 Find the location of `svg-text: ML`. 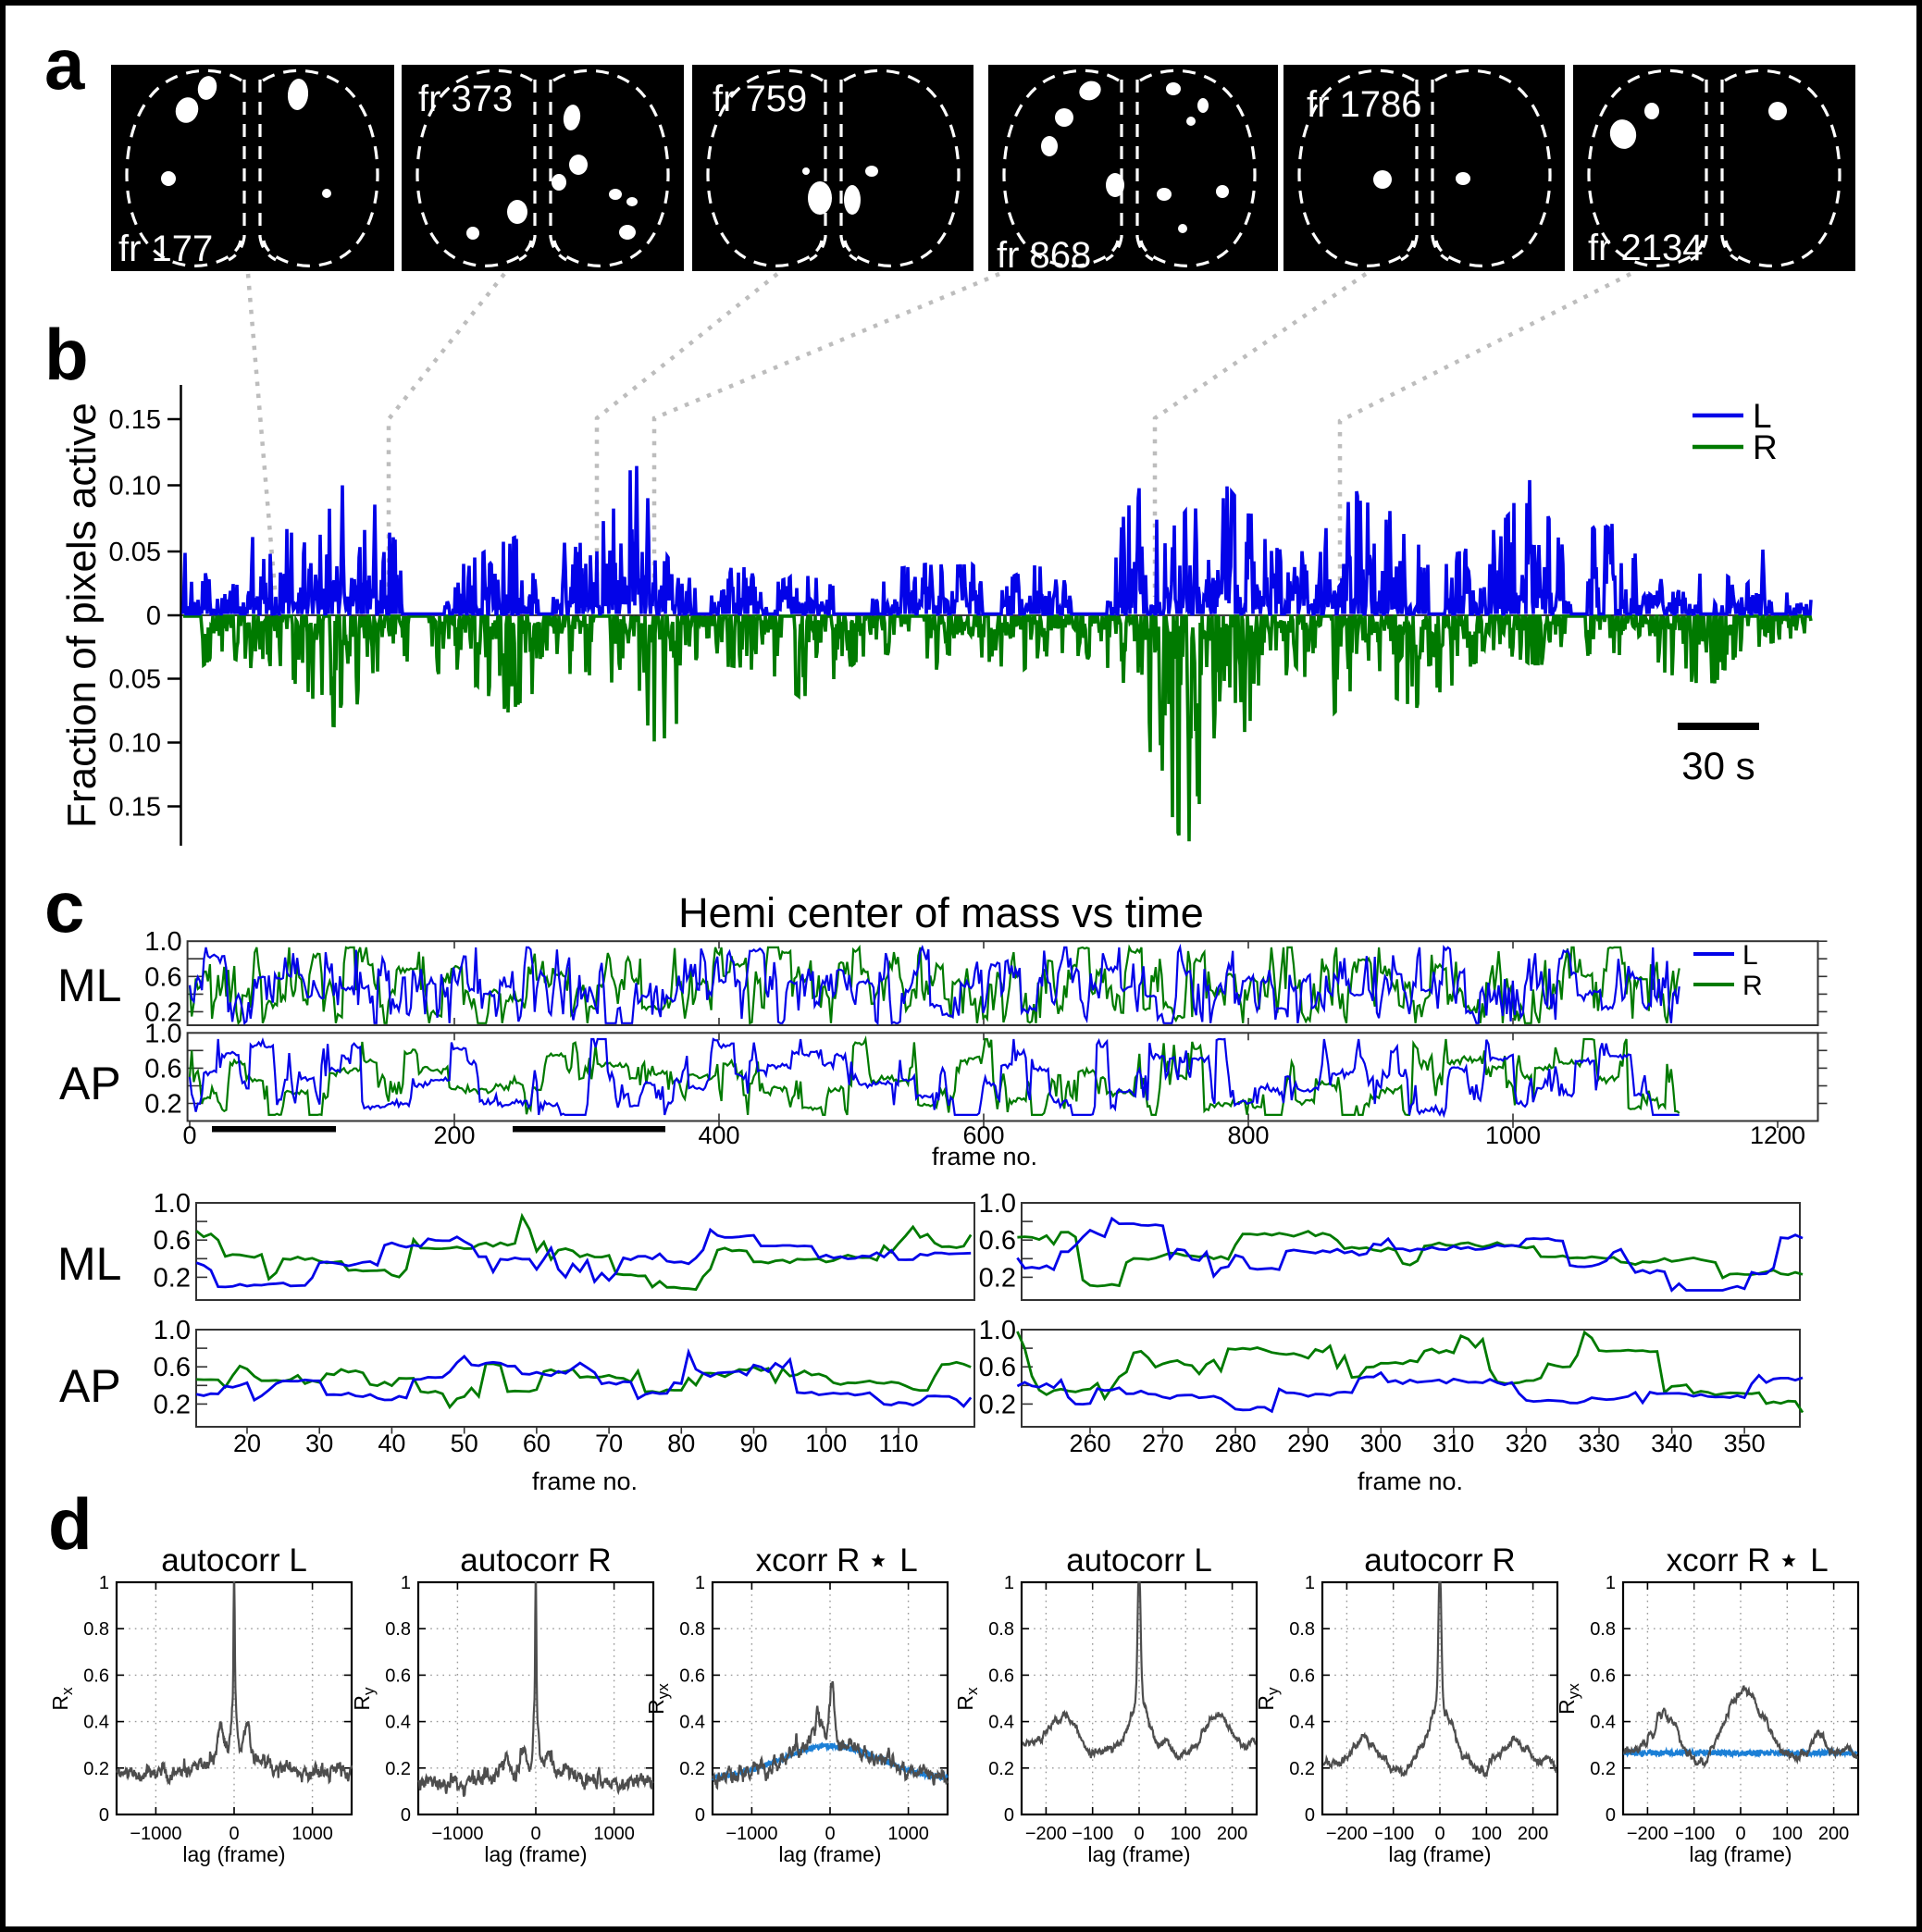

svg-text: ML is located at coordinates (89, 1264).